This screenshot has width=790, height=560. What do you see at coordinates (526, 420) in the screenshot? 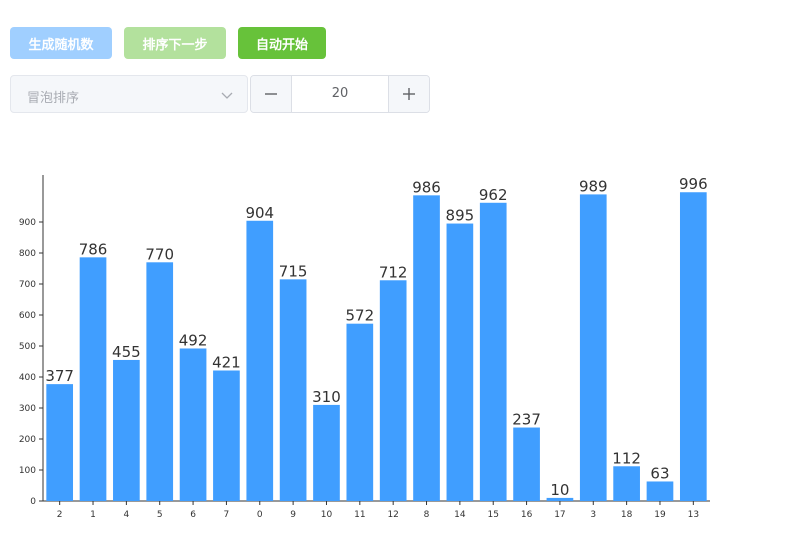
I see `bar-value-label: 237` at bounding box center [526, 420].